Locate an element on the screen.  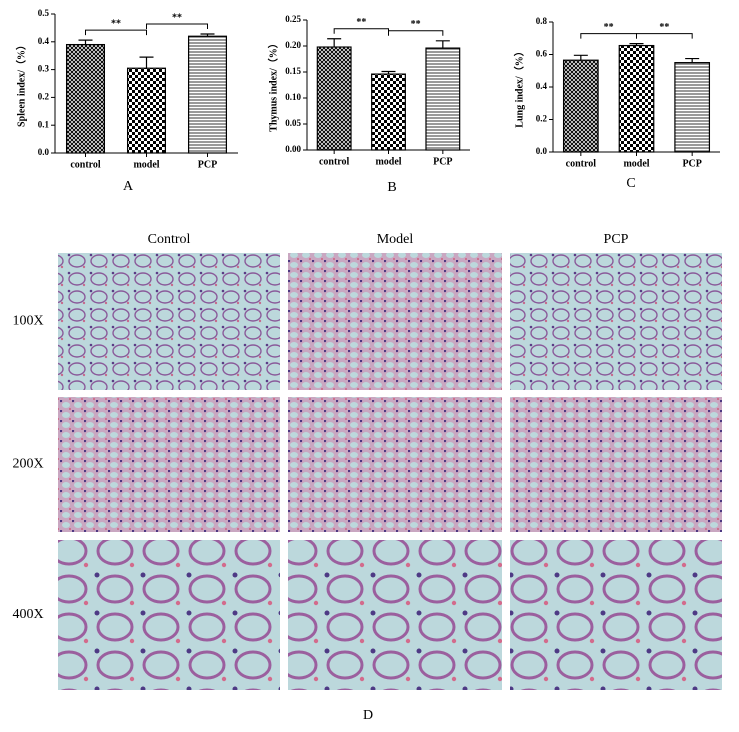
y-axis-label: Spleen index/（%） is located at coordinates (20, 83).